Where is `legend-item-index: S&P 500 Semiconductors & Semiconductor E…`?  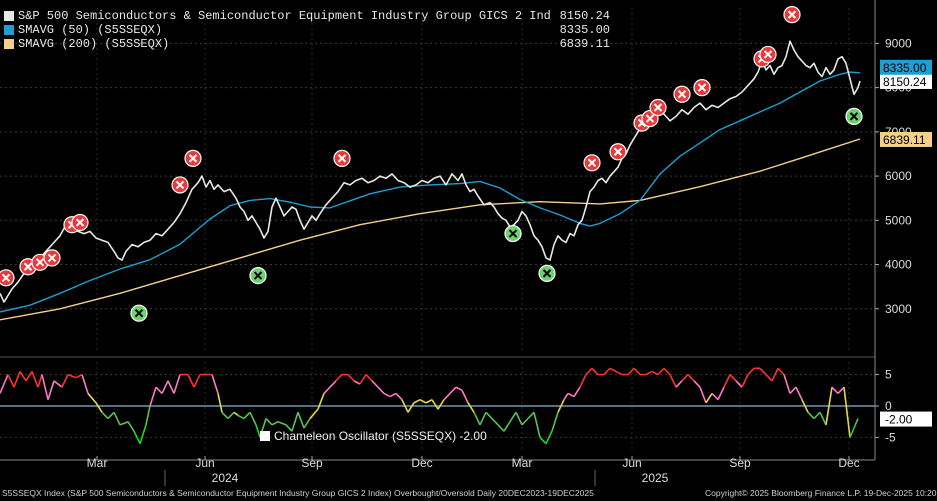
legend-item-index: S&P 500 Semiconductors & Semiconductor E… is located at coordinates (307, 16).